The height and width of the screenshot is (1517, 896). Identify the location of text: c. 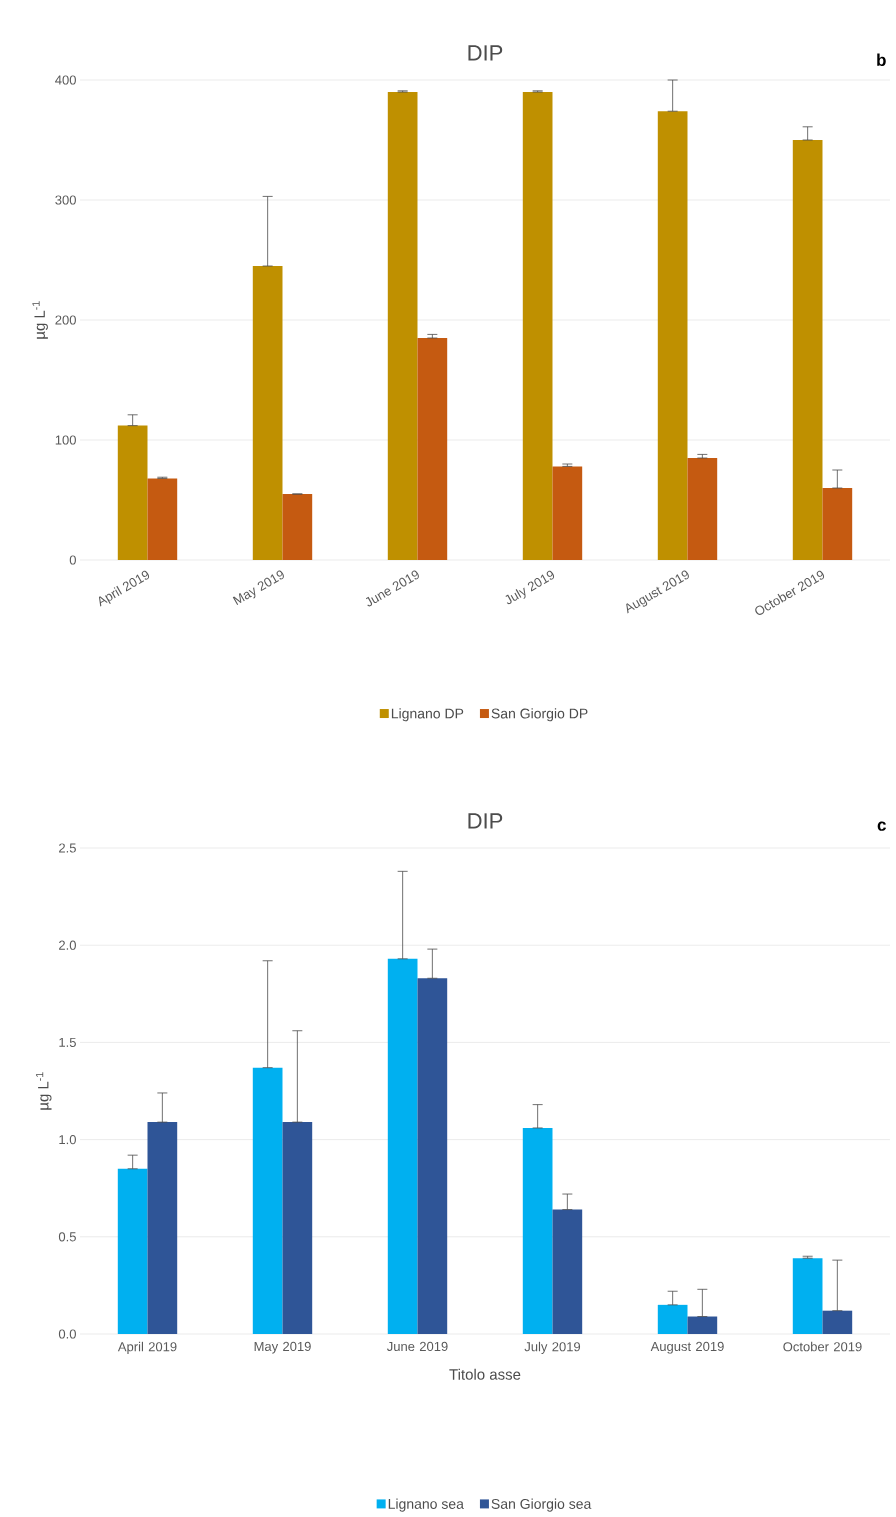
(881, 826).